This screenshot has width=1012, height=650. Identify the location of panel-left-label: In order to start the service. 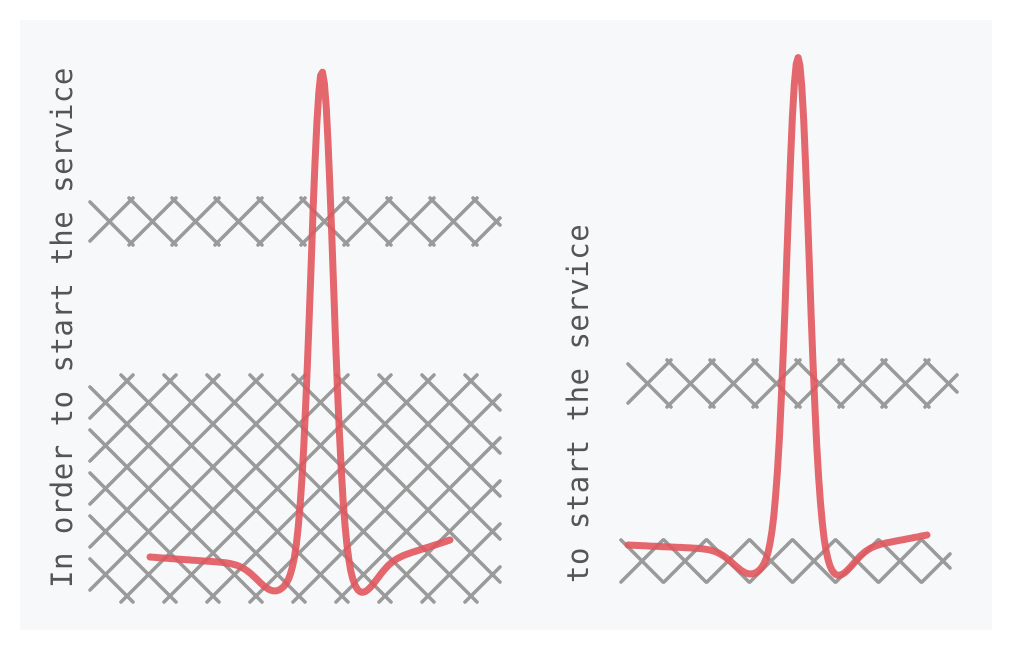
(62, 327).